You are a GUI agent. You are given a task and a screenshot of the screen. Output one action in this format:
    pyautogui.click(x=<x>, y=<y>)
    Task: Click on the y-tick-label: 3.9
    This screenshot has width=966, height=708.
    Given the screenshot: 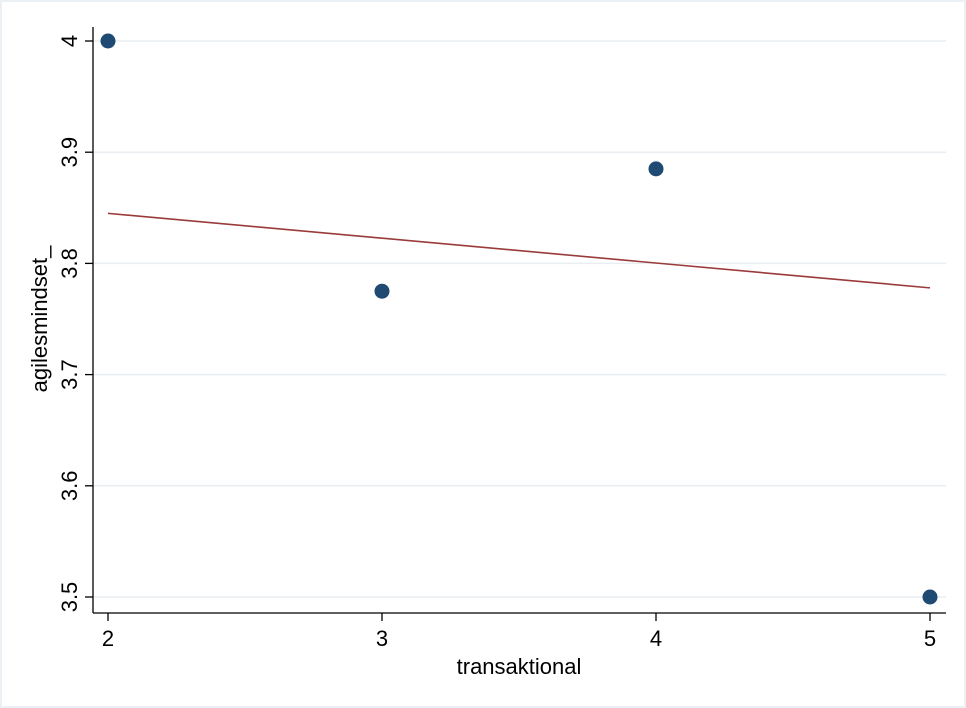 What is the action you would take?
    pyautogui.click(x=69, y=152)
    